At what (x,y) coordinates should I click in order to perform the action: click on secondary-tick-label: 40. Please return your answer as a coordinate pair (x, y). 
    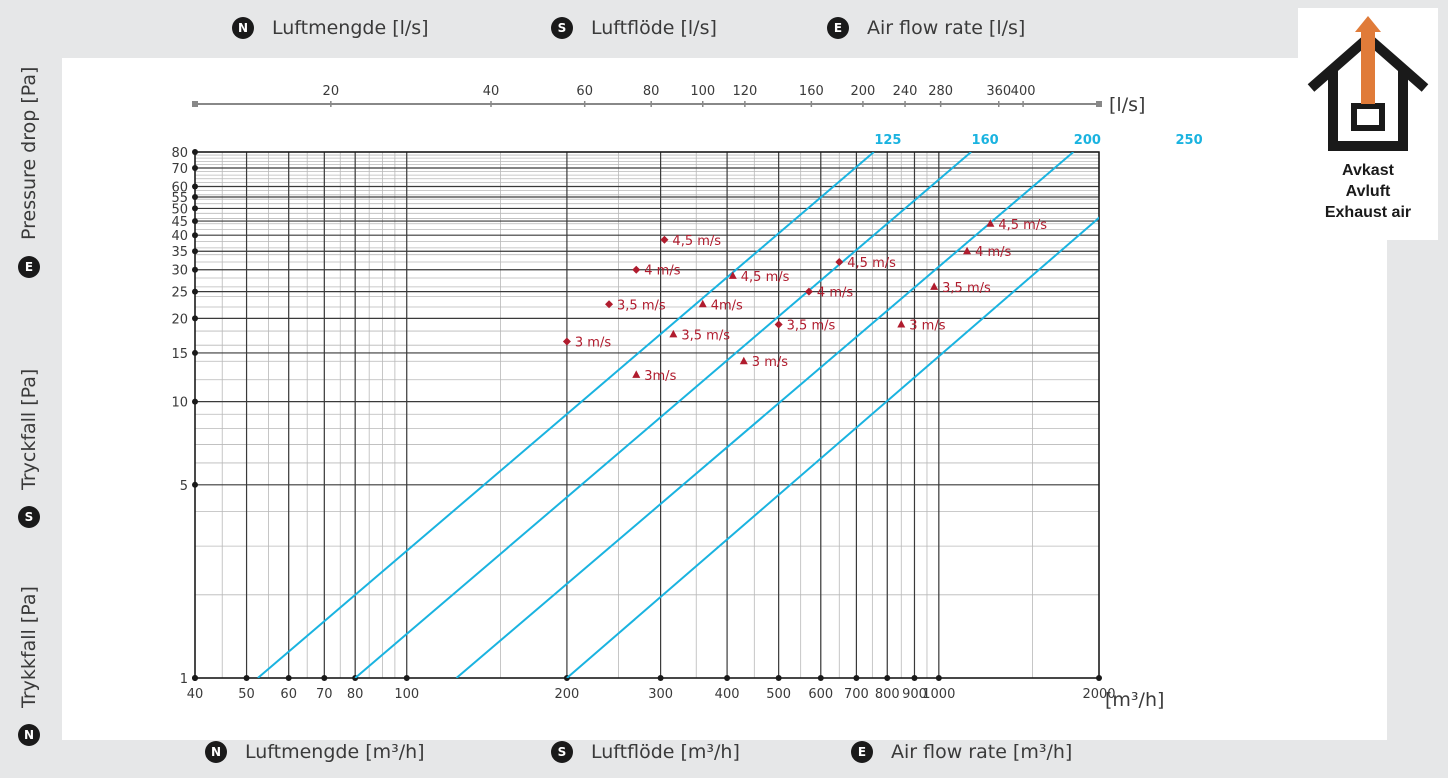
    Looking at the image, I should click on (491, 91).